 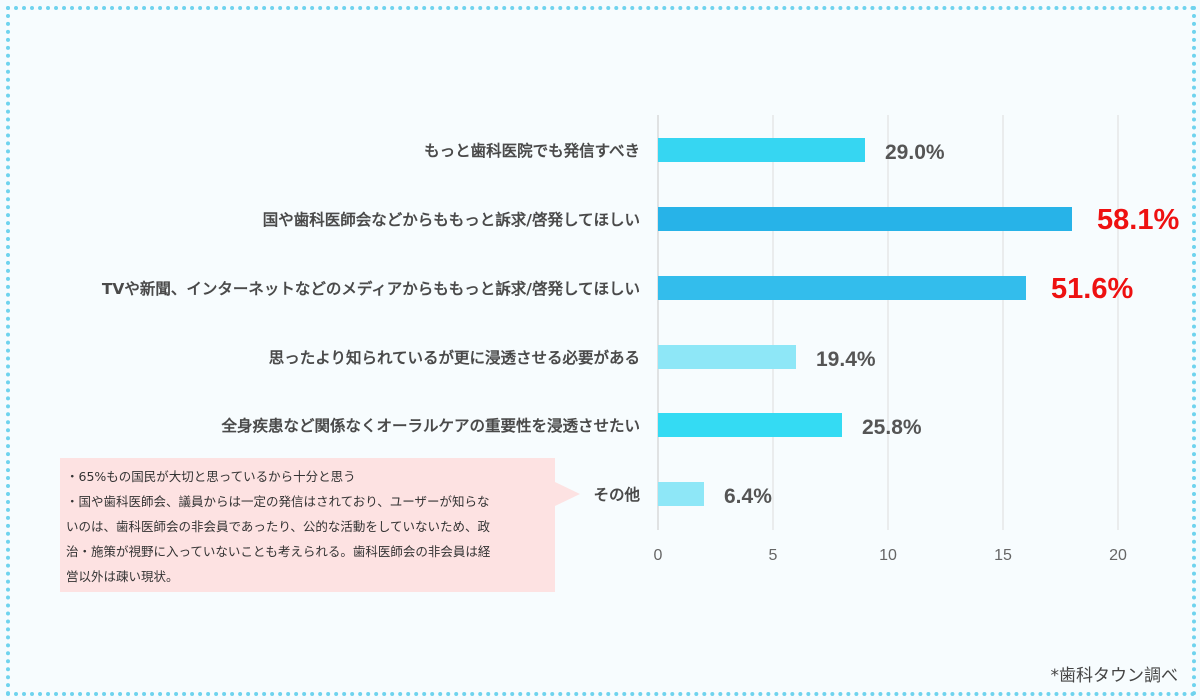 I want to click on value-label: 51.6%, so click(x=1092, y=289).